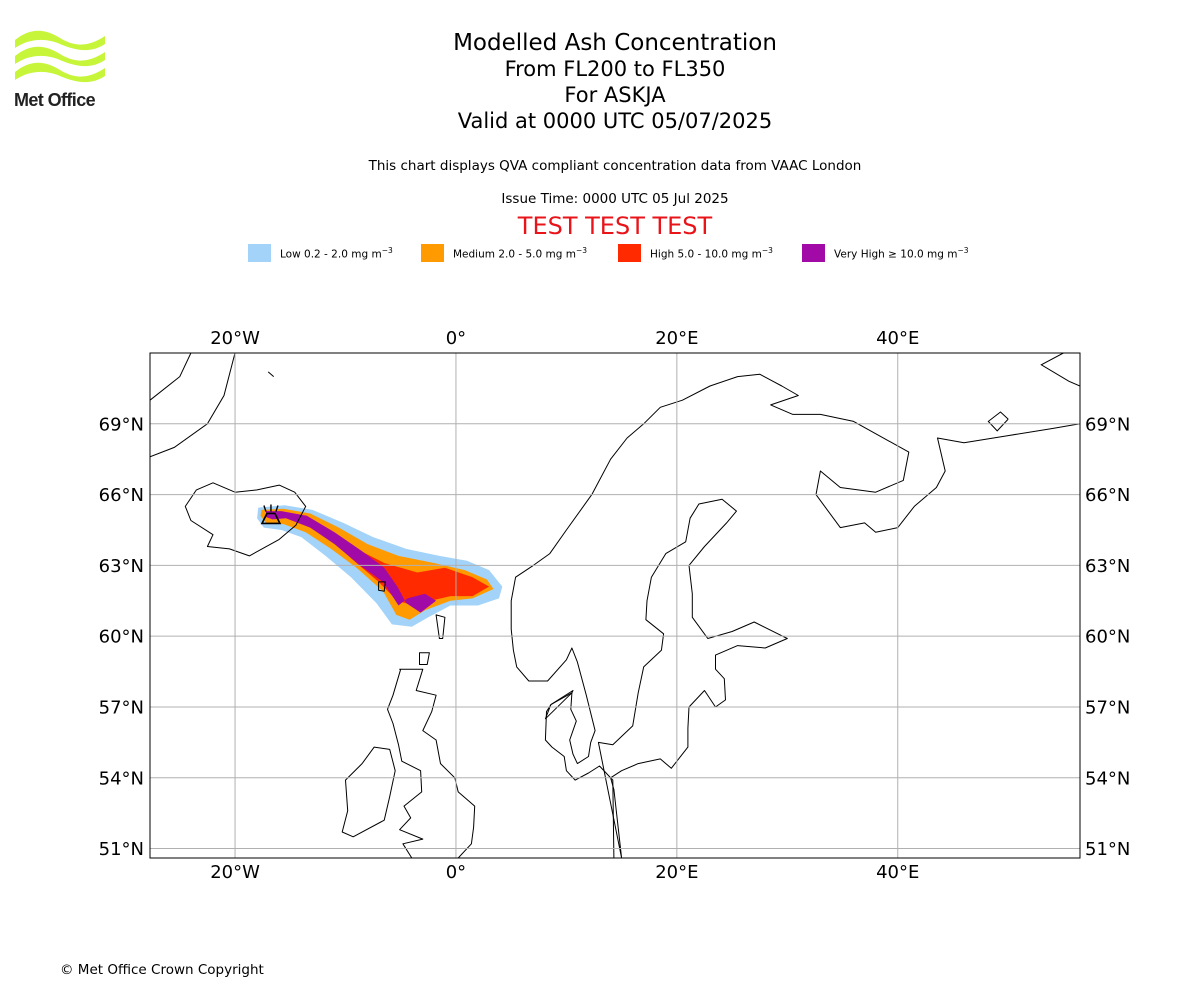  Describe the element at coordinates (121, 424) in the screenshot. I see `lat-label-left: 69°N` at that location.